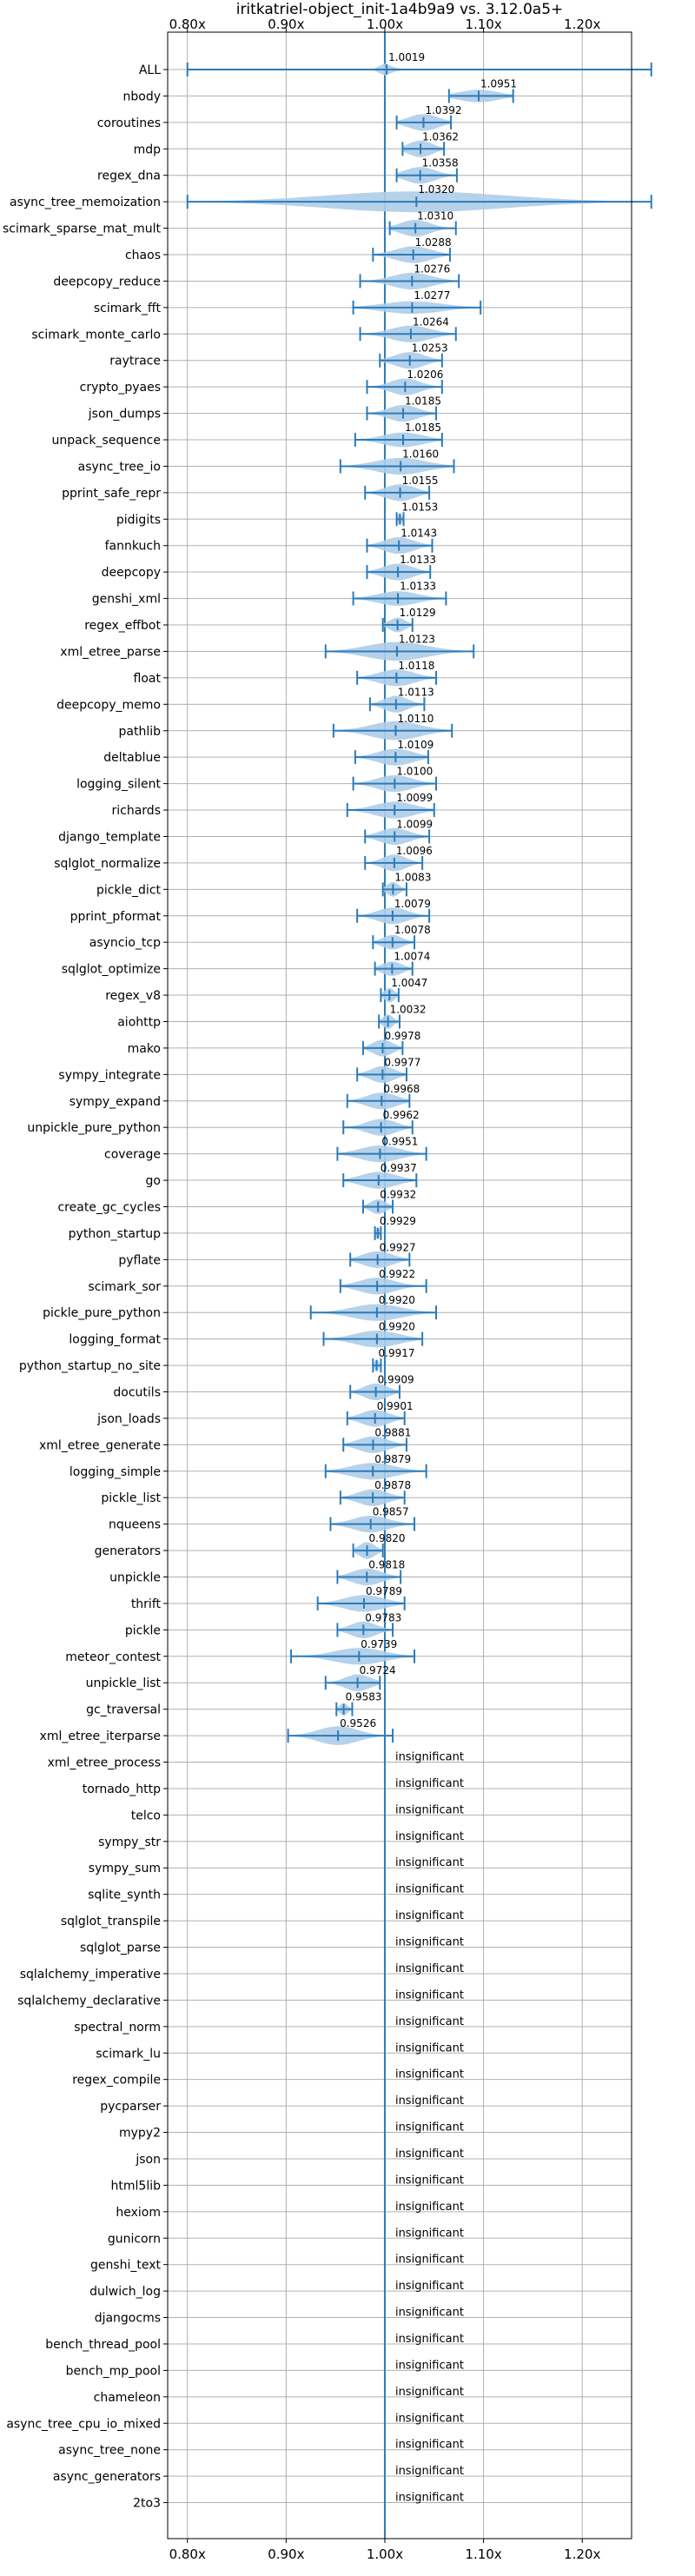 The image size is (695, 2576). What do you see at coordinates (122, 626) in the screenshot?
I see `benchmark-label: regex_effbot` at bounding box center [122, 626].